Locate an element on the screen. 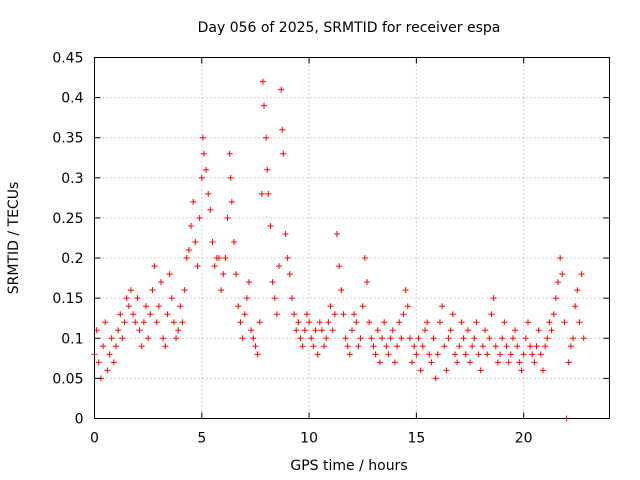 Image resolution: width=640 pixels, height=480 pixels. y-tick-label: 0.45 is located at coordinates (67, 59).